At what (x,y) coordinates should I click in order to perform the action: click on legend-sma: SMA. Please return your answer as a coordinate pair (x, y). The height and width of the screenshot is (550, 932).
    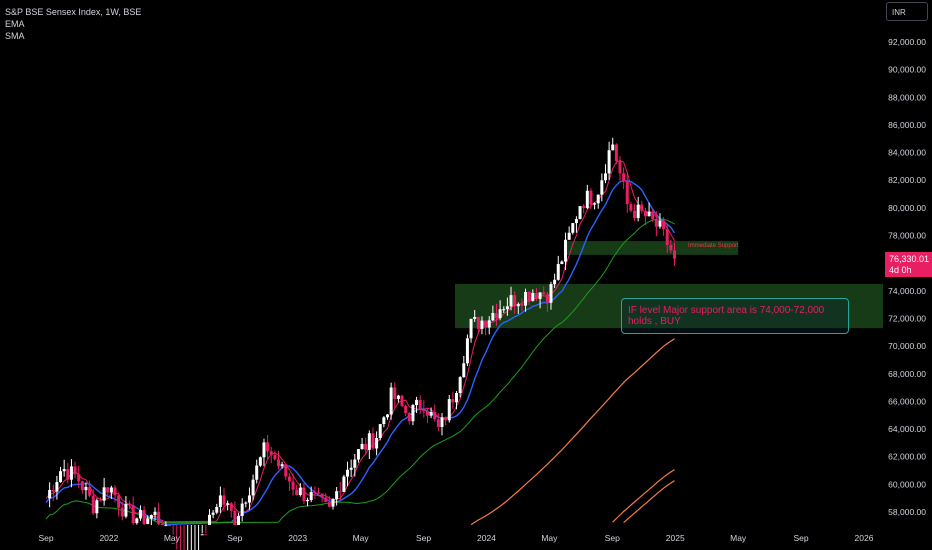
    Looking at the image, I should click on (15, 36).